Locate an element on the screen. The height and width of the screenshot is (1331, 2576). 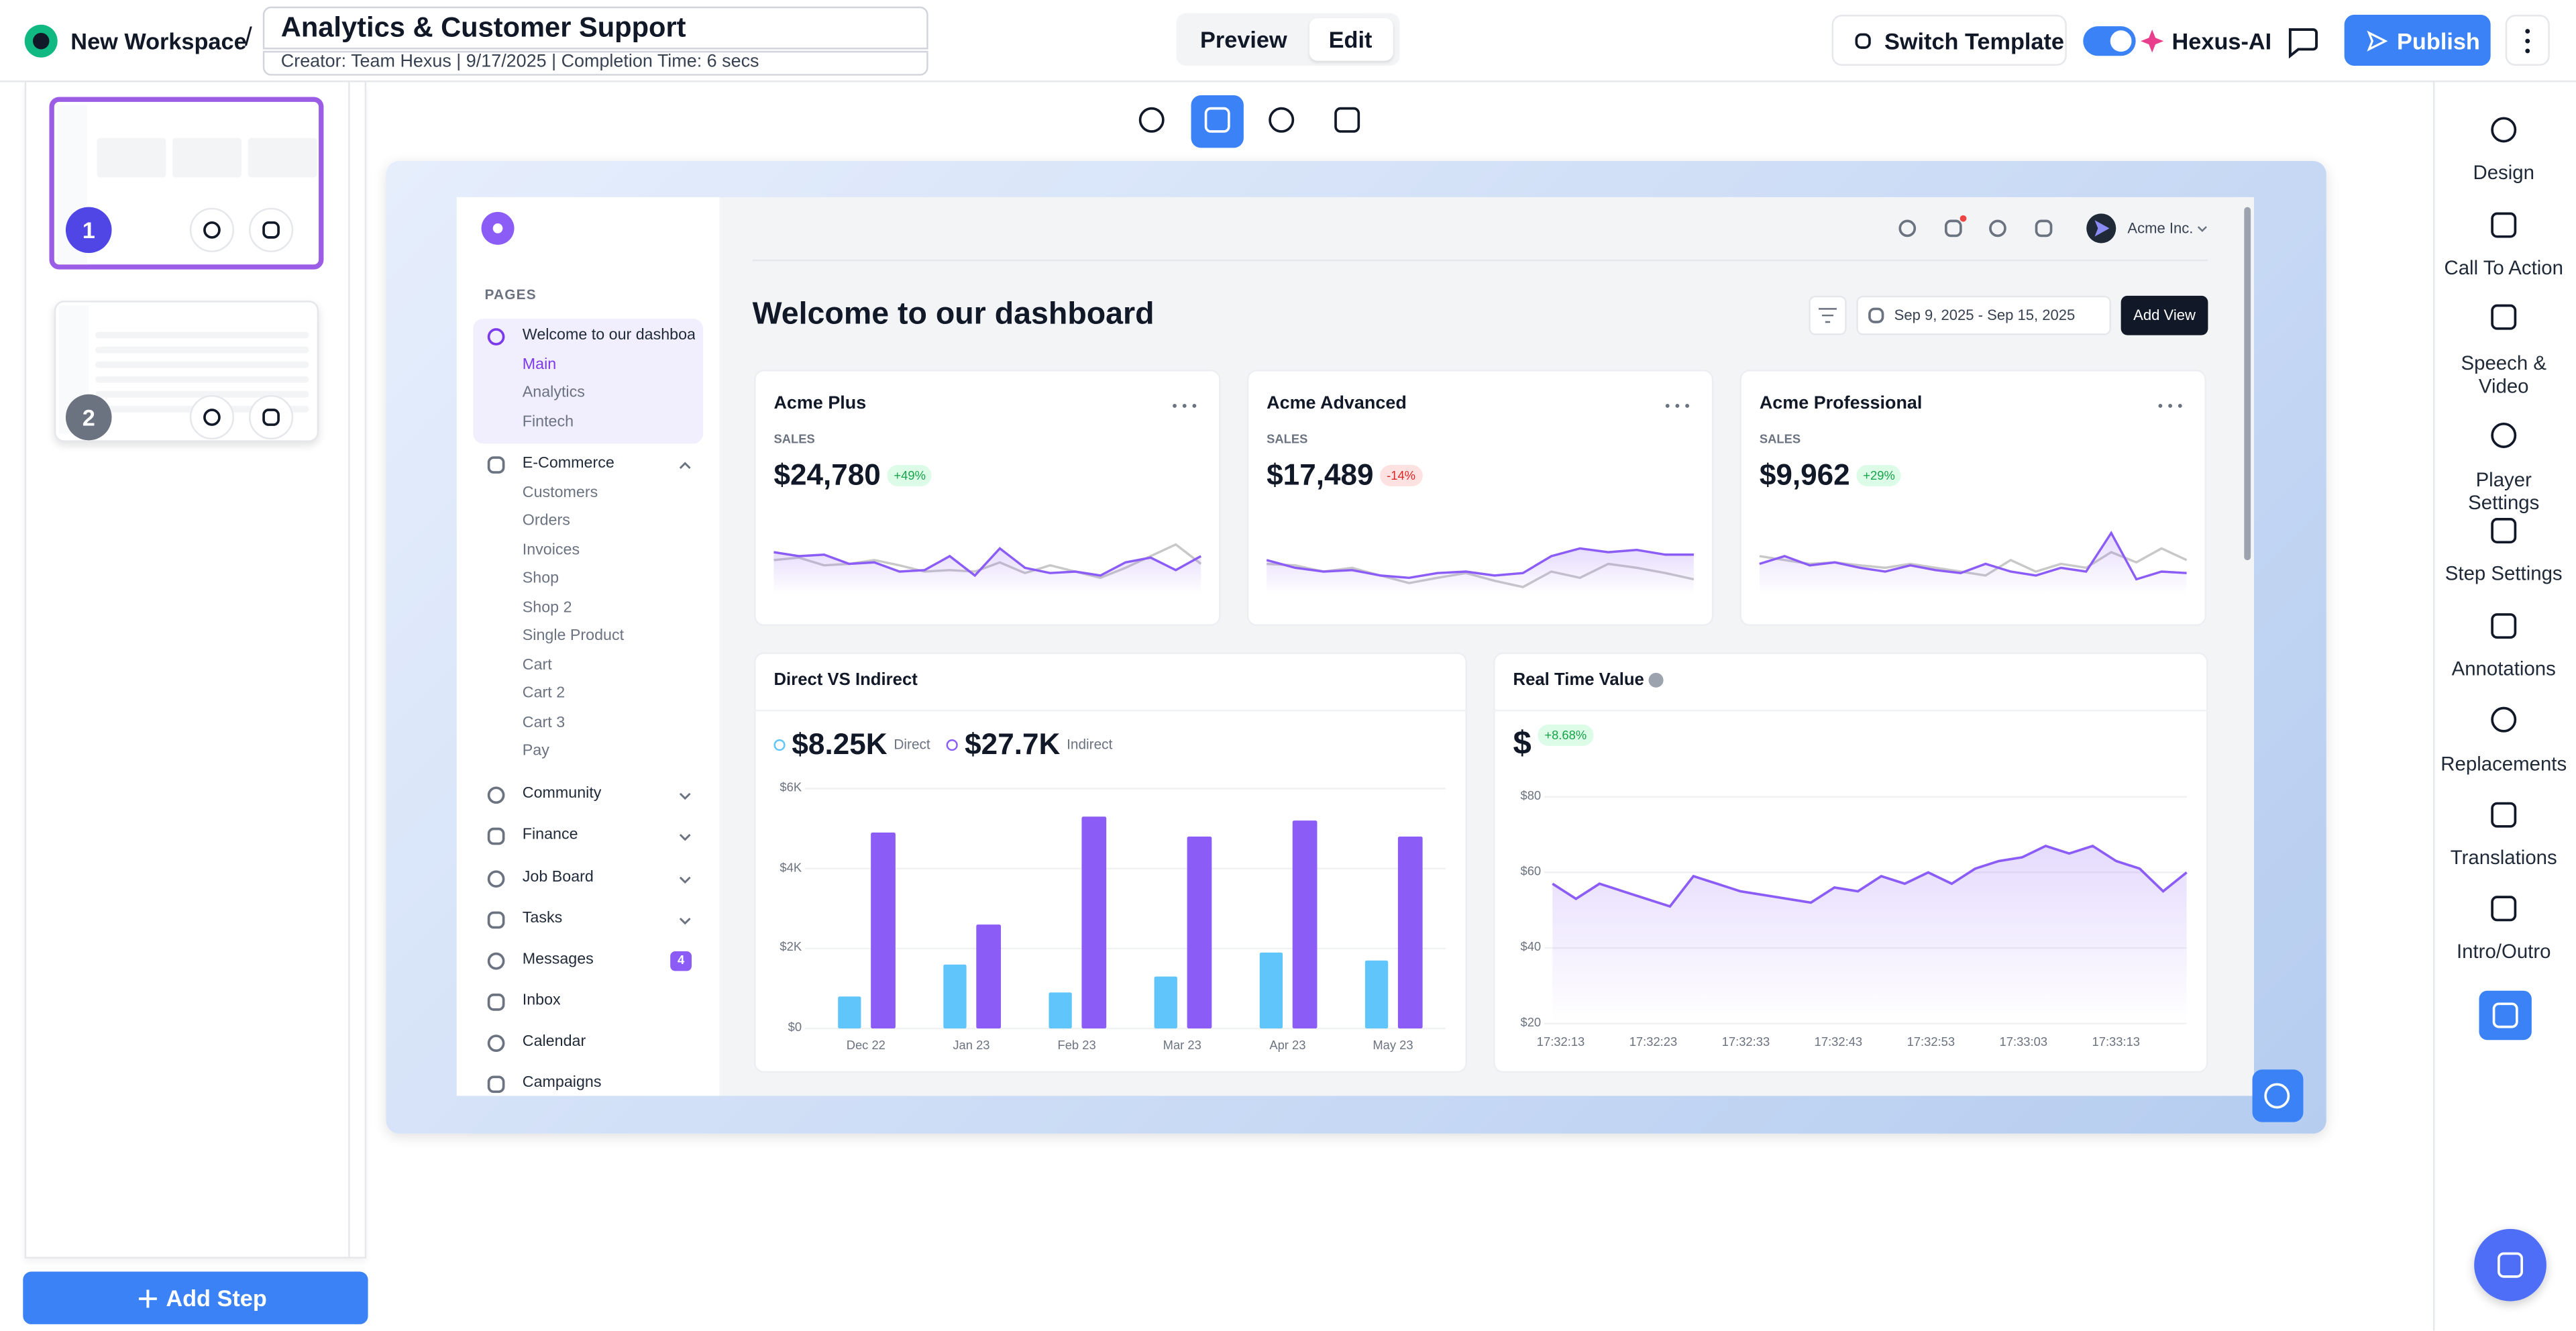
dash-scrollbar is located at coordinates (2247, 384).